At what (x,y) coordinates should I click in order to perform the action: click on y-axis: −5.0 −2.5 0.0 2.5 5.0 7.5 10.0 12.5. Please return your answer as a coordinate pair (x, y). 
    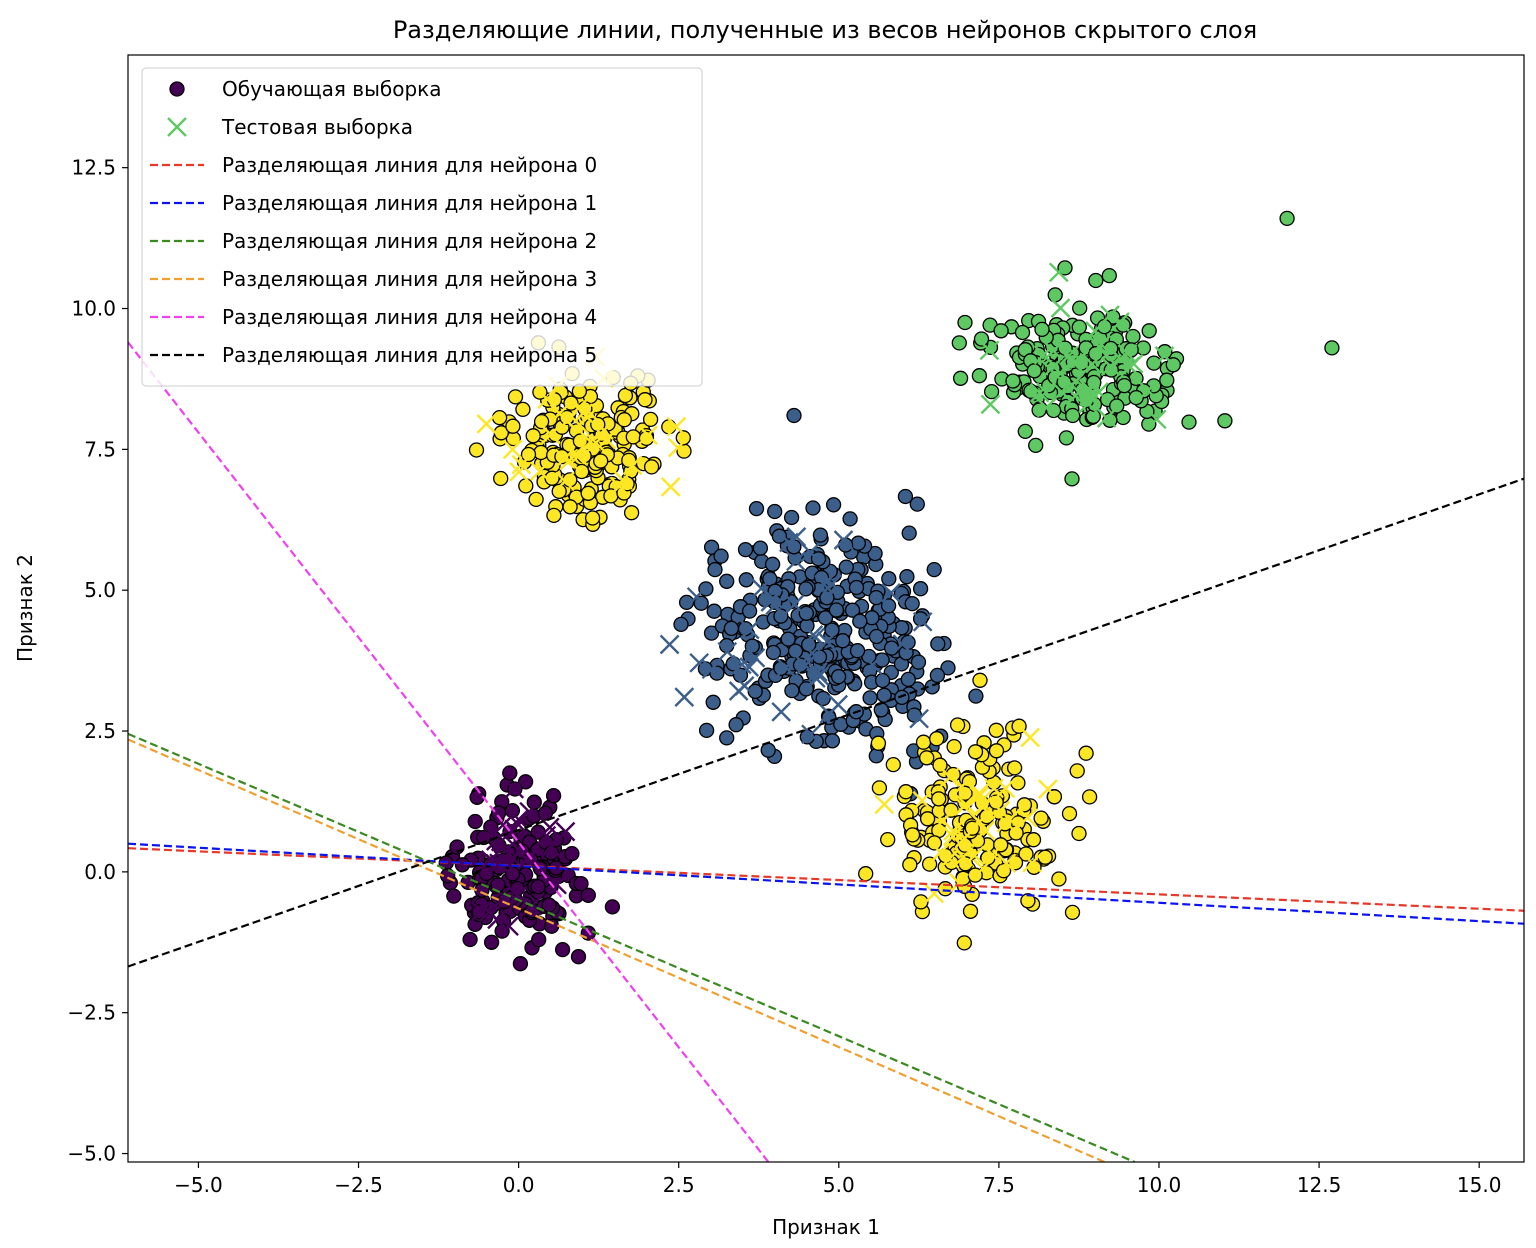
    Looking at the image, I should click on (97, 661).